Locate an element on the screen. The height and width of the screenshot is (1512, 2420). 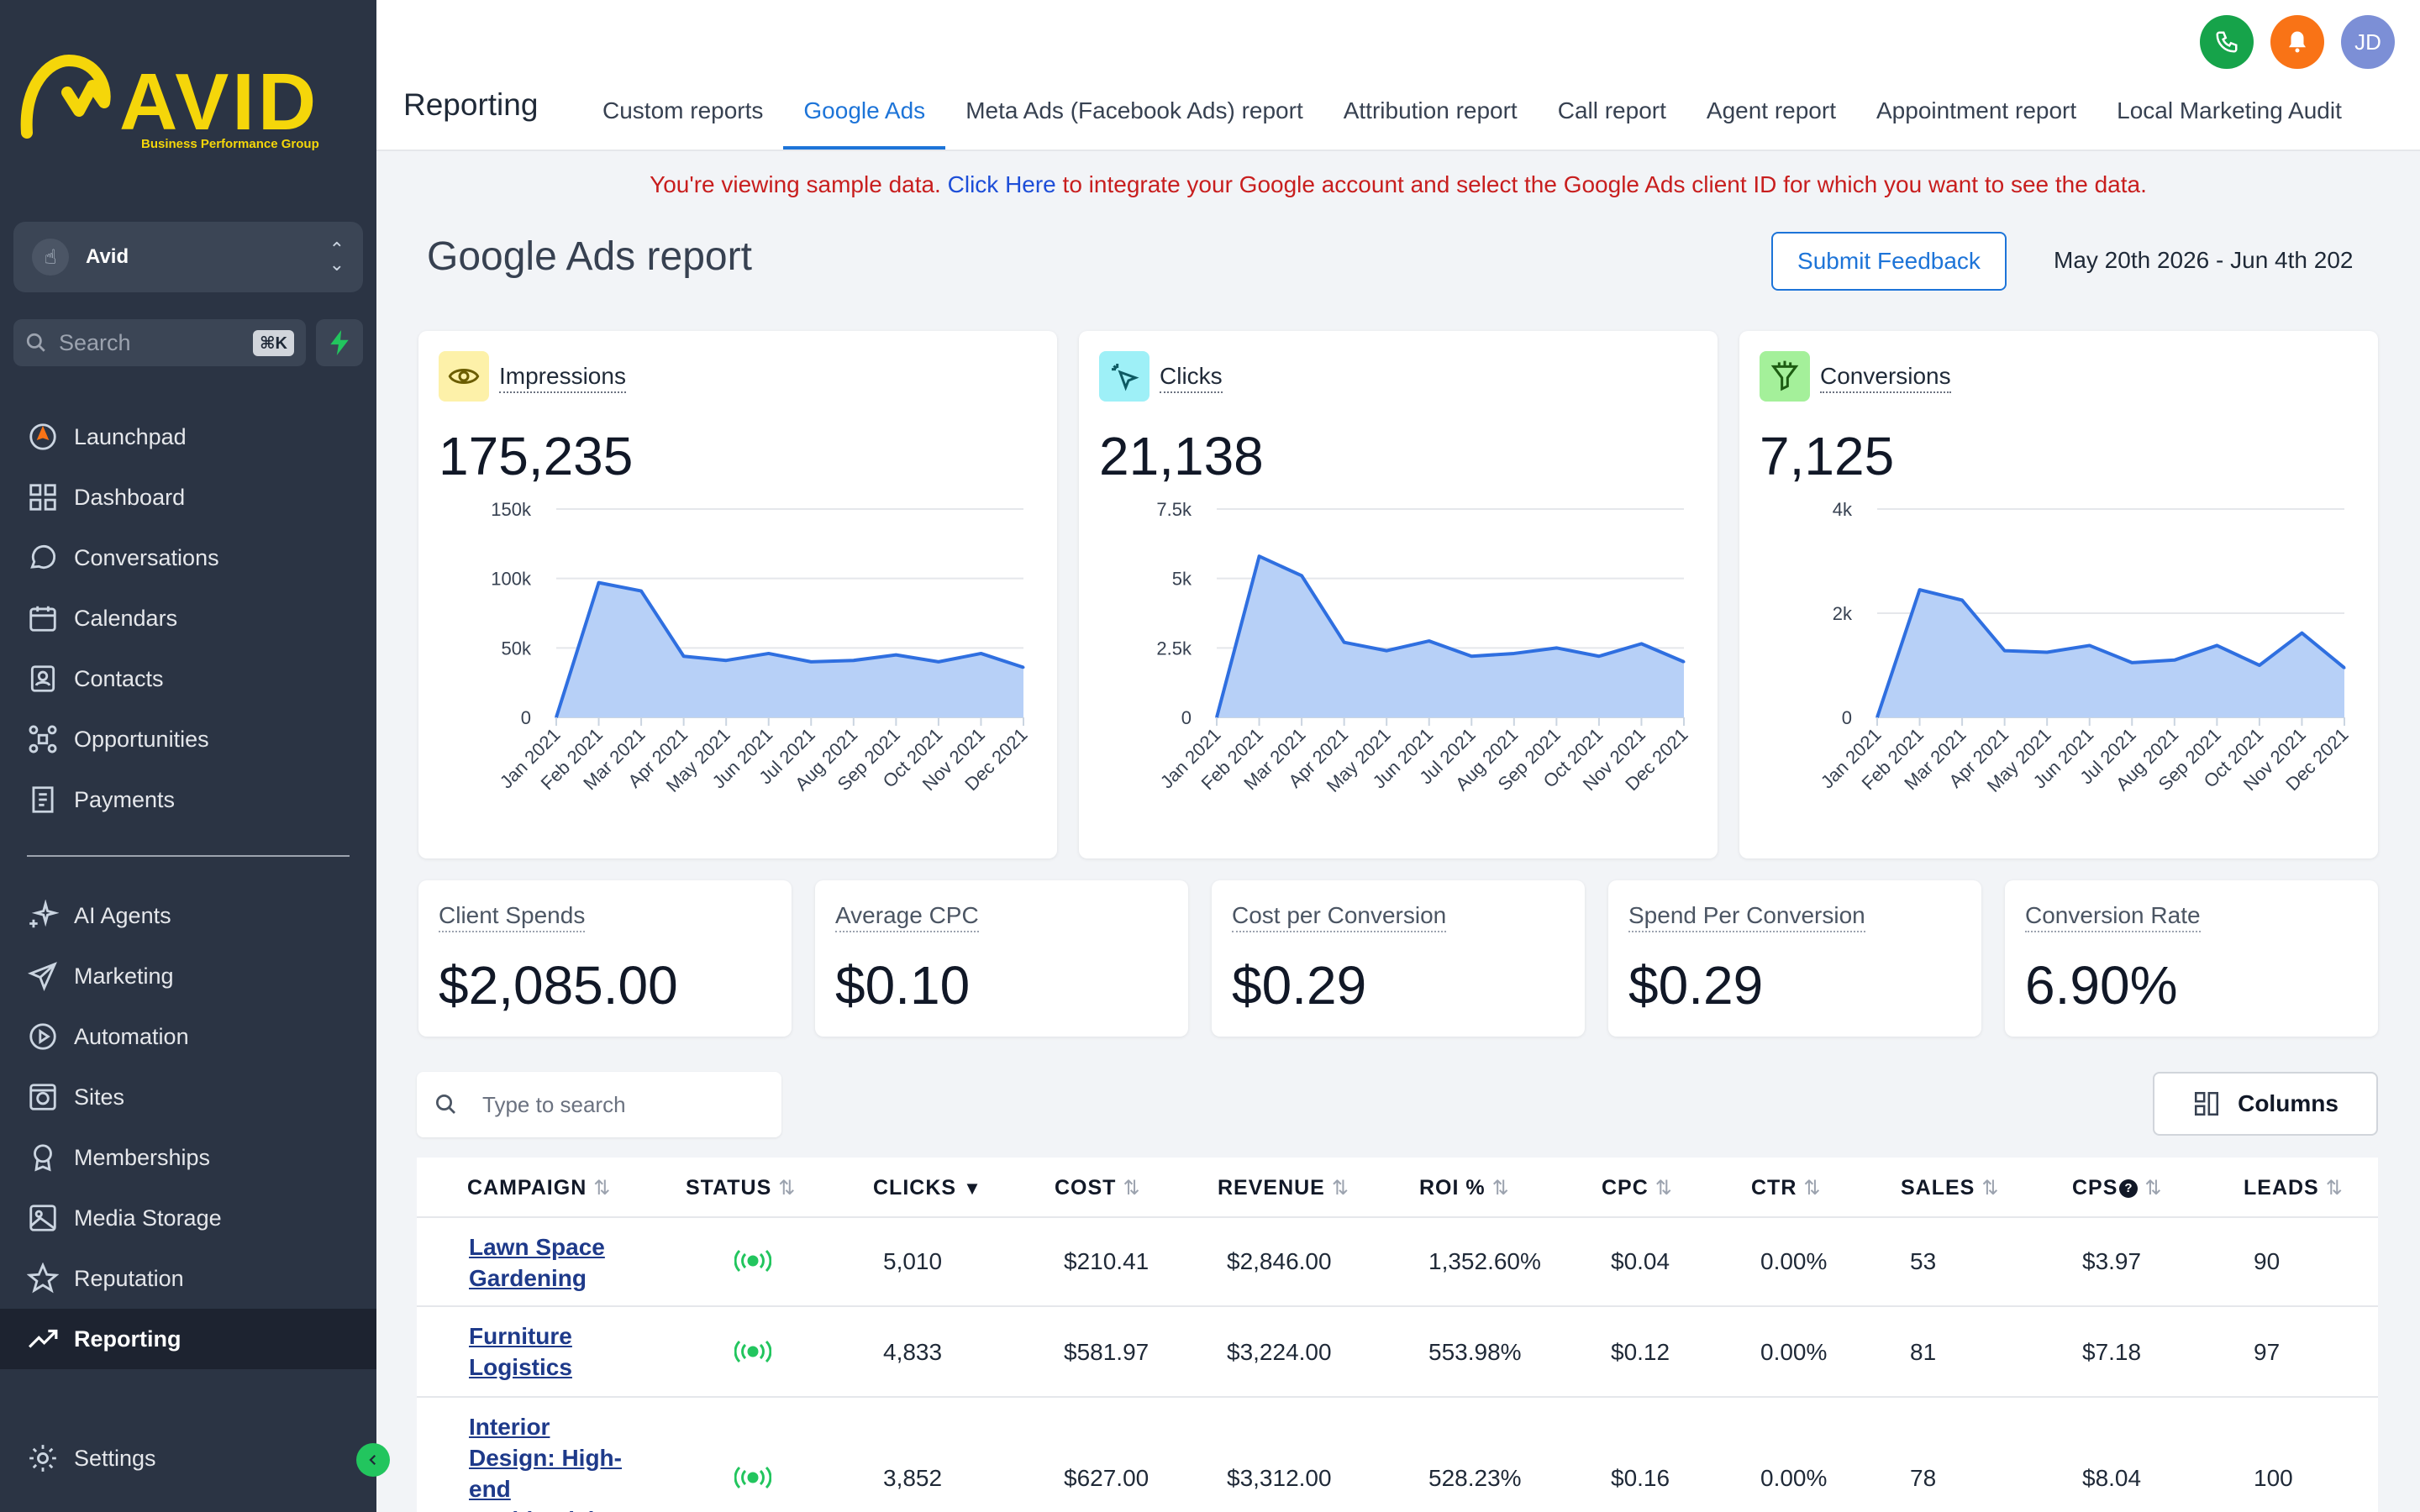
col-leads: LEADS ⇅ is located at coordinates (2294, 1188).